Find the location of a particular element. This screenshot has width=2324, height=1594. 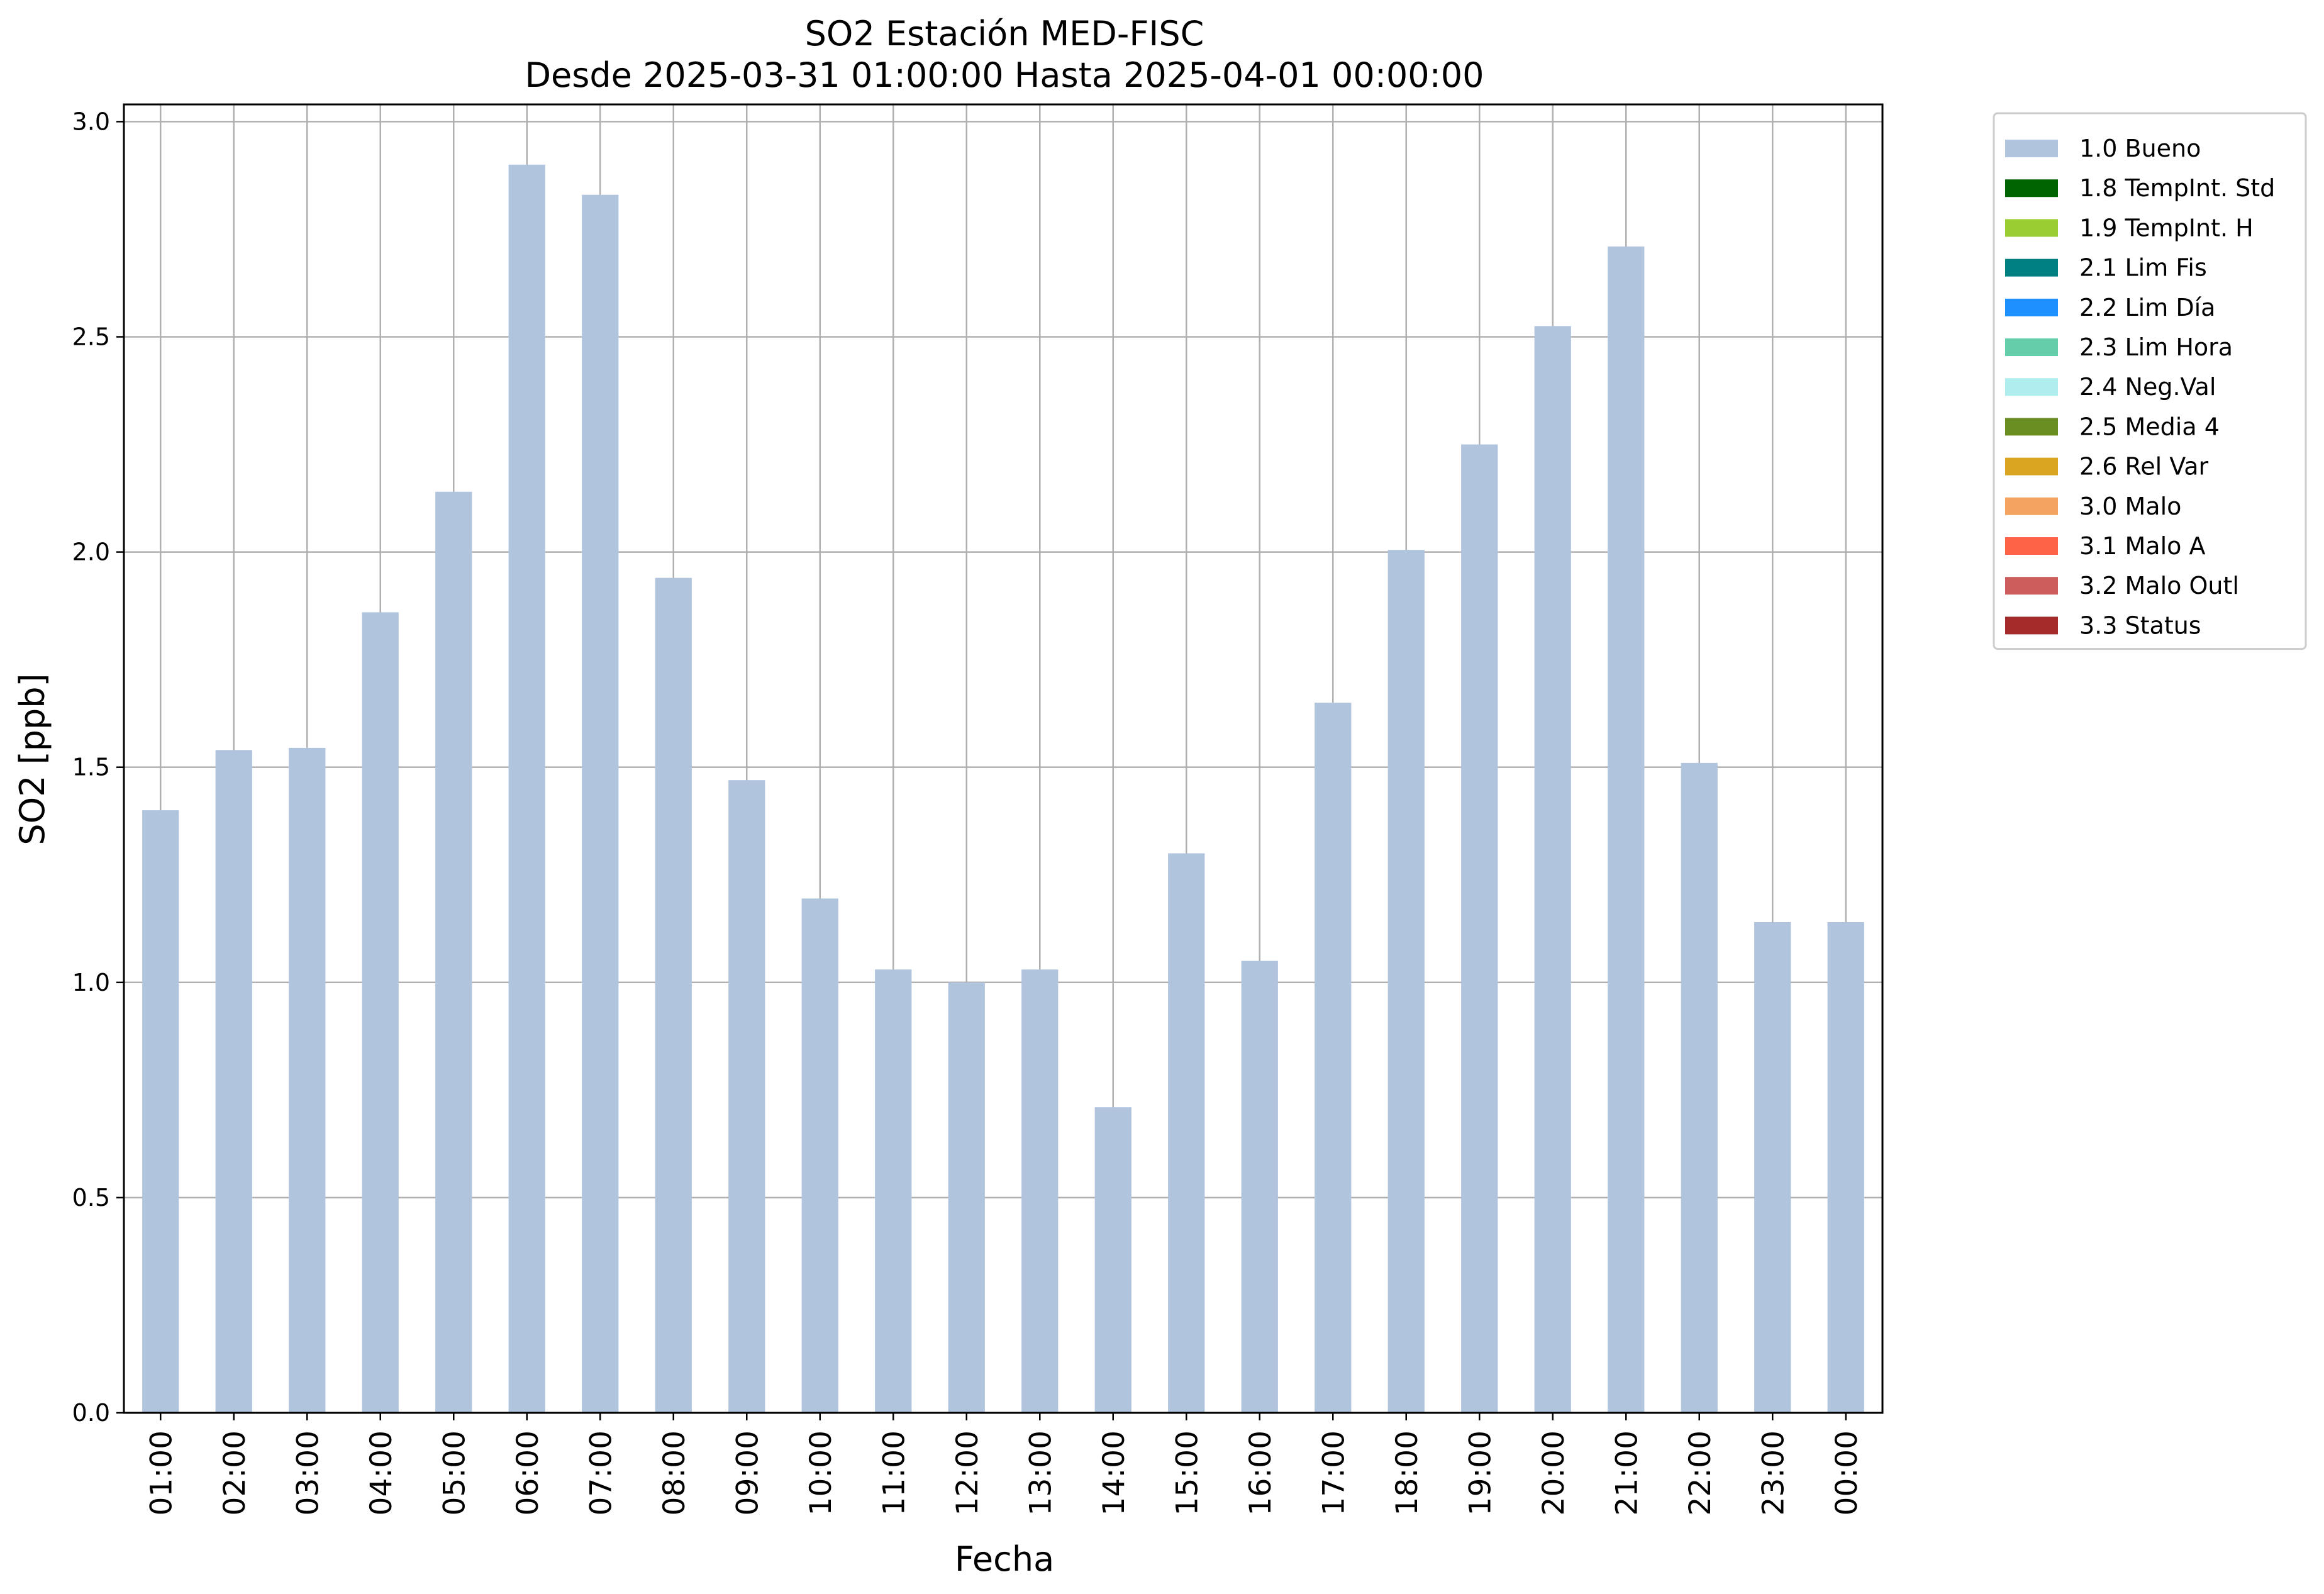

x-tick-label: 17:00 is located at coordinates (1333, 1473).